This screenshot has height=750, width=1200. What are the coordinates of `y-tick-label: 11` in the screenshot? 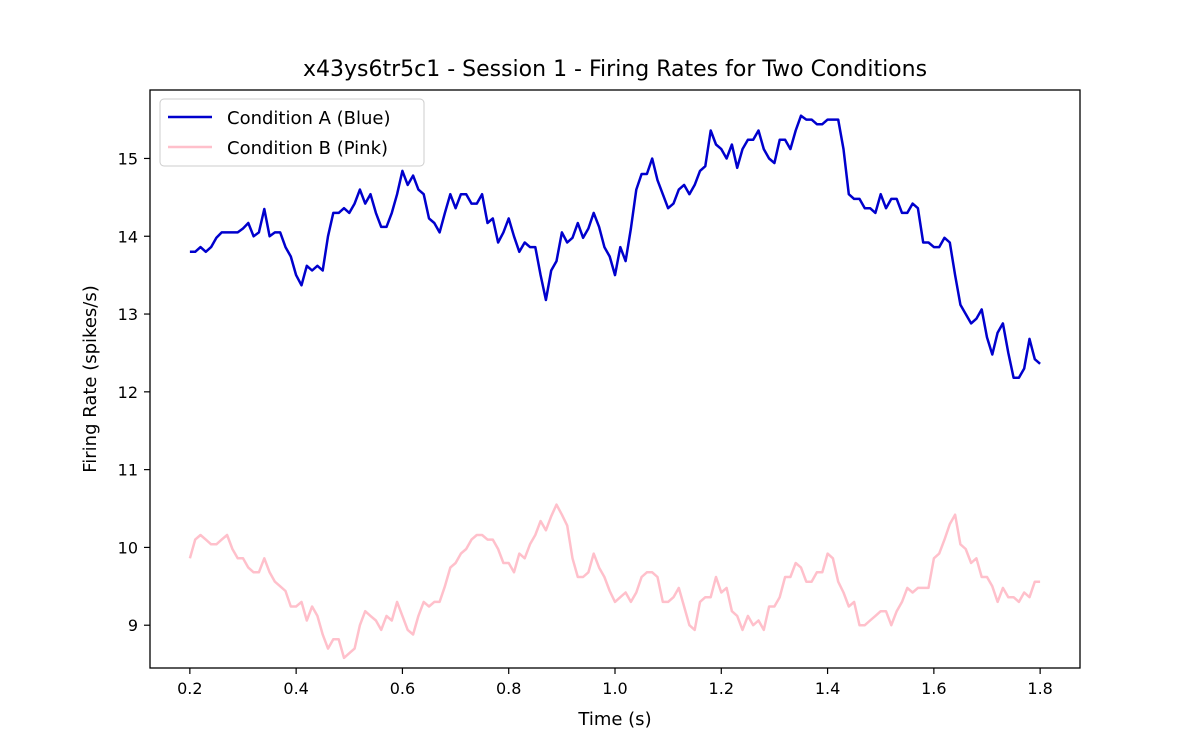 It's located at (128, 470).